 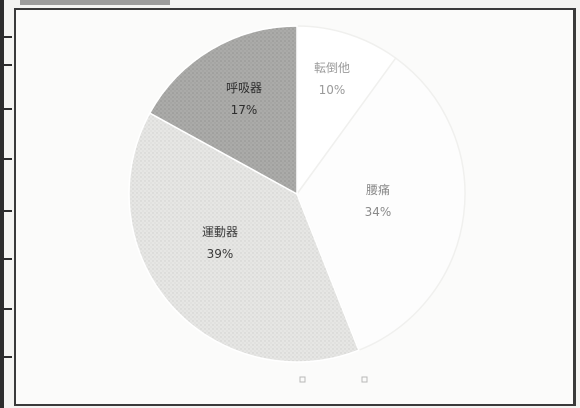 What do you see at coordinates (220, 254) in the screenshot?
I see `slice-percent-label: 39%` at bounding box center [220, 254].